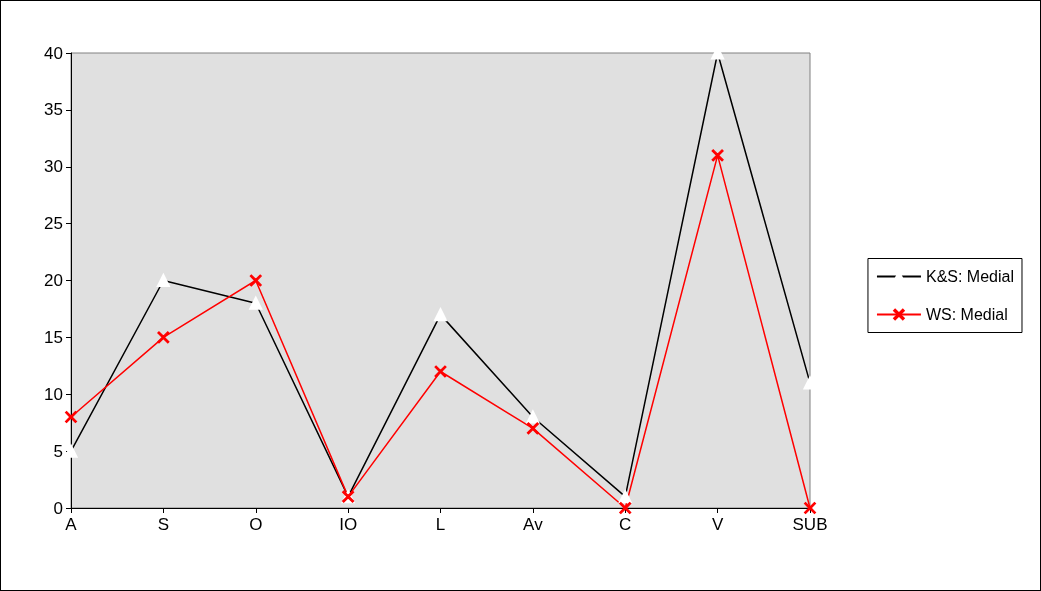 Image resolution: width=1041 pixels, height=591 pixels. What do you see at coordinates (53, 394) in the screenshot?
I see `y-tick-label: 10` at bounding box center [53, 394].